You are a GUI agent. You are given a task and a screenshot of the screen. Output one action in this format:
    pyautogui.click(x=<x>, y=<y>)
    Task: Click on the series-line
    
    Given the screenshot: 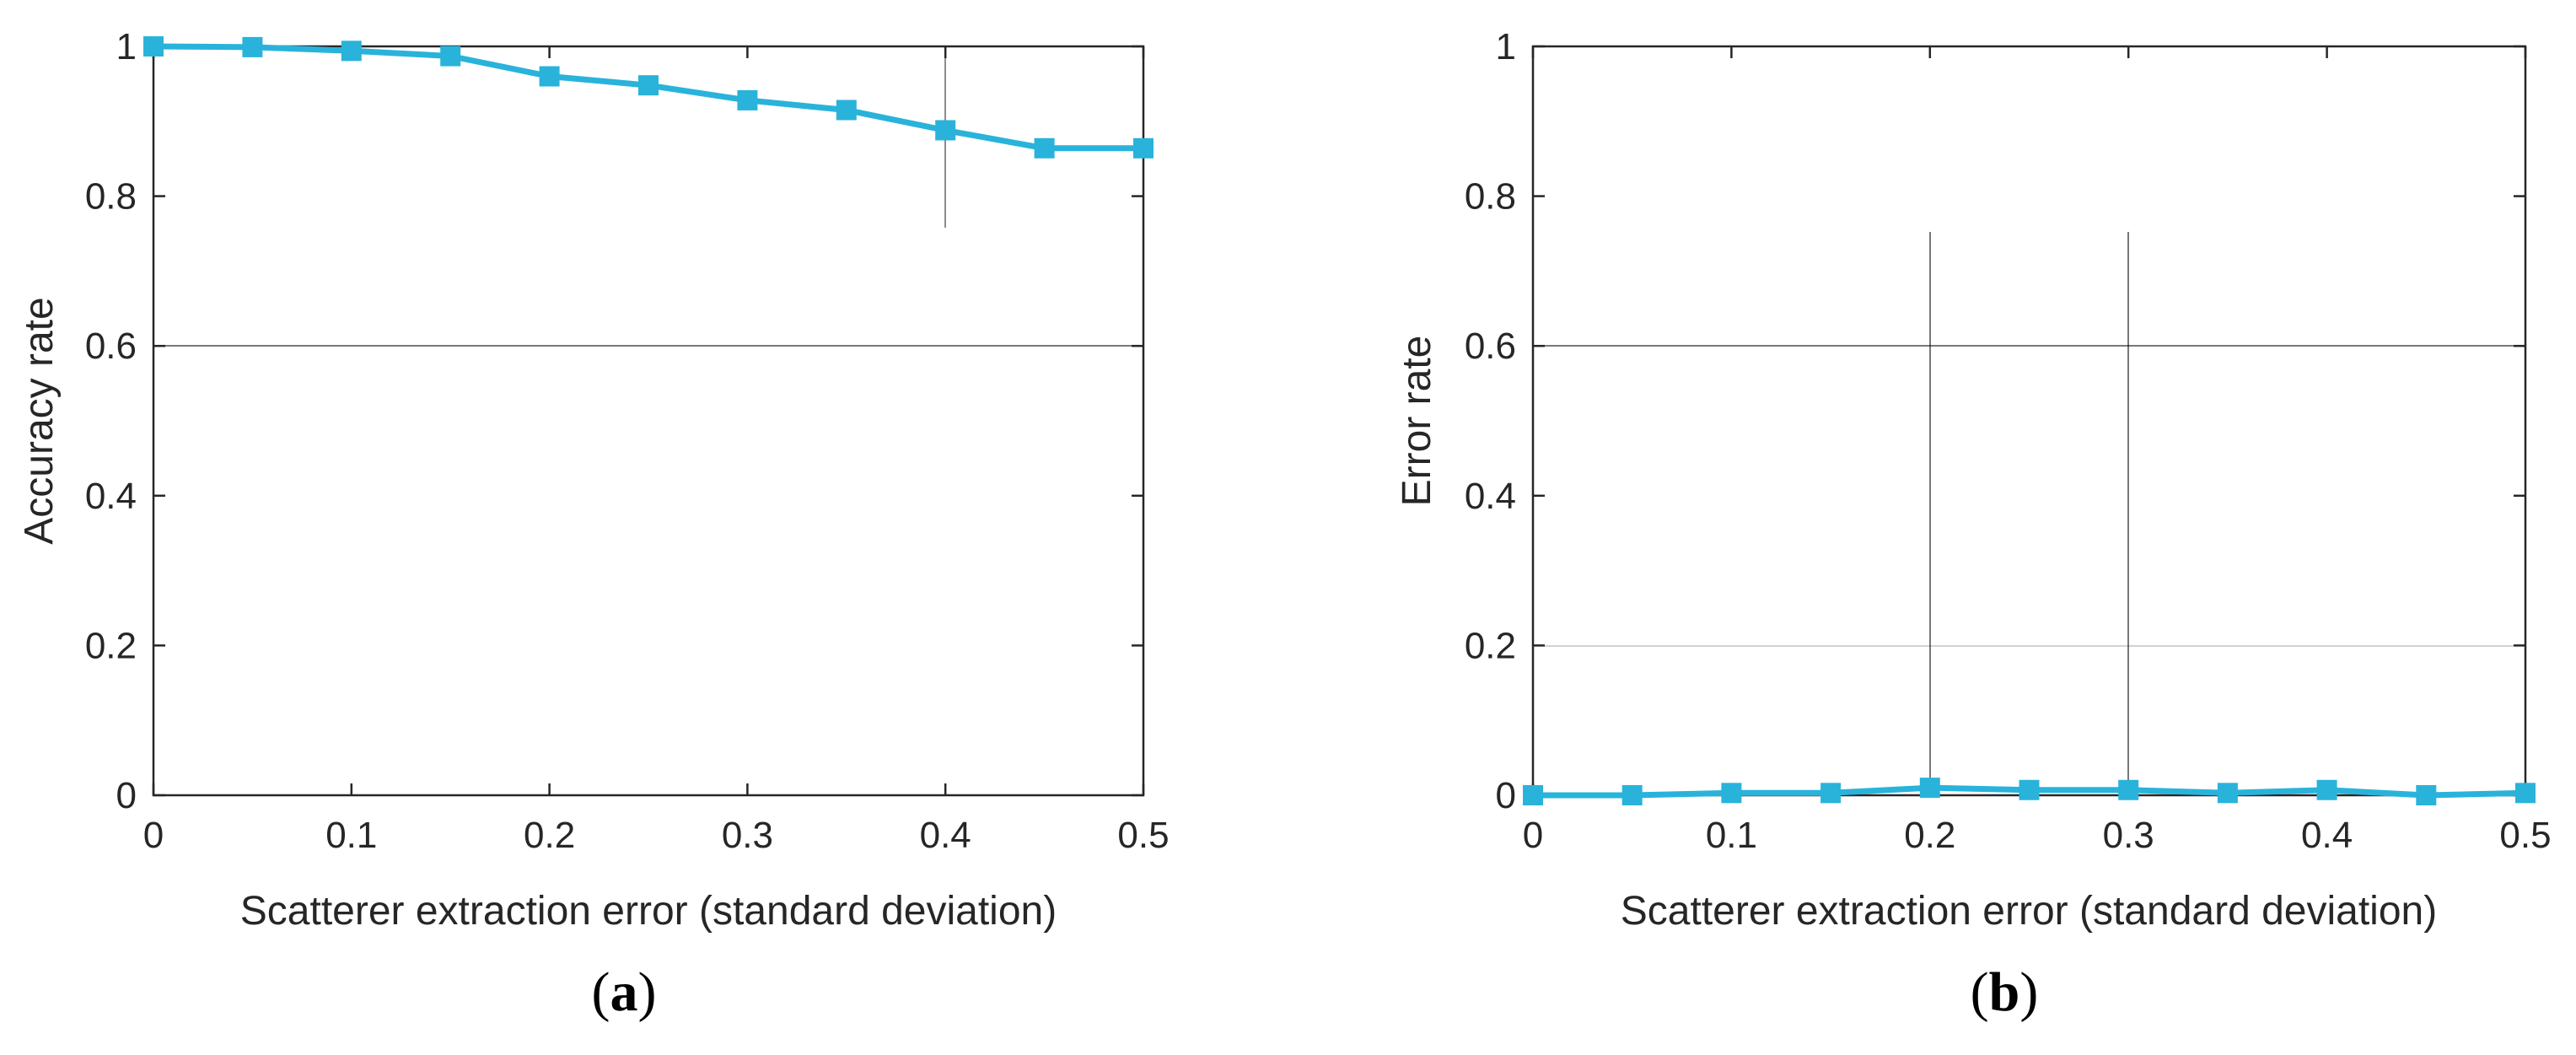 What is the action you would take?
    pyautogui.click(x=648, y=97)
    